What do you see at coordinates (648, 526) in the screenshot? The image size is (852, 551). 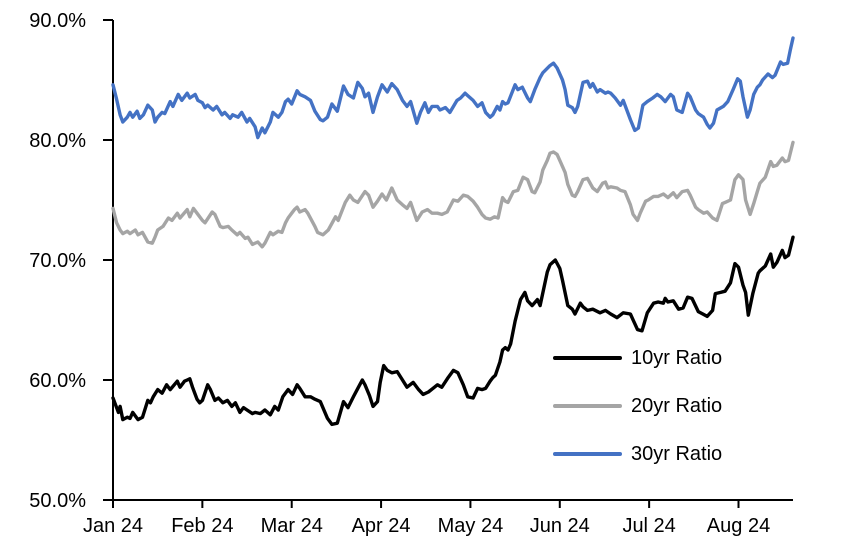 I see `x-tick-label: Jul 24` at bounding box center [648, 526].